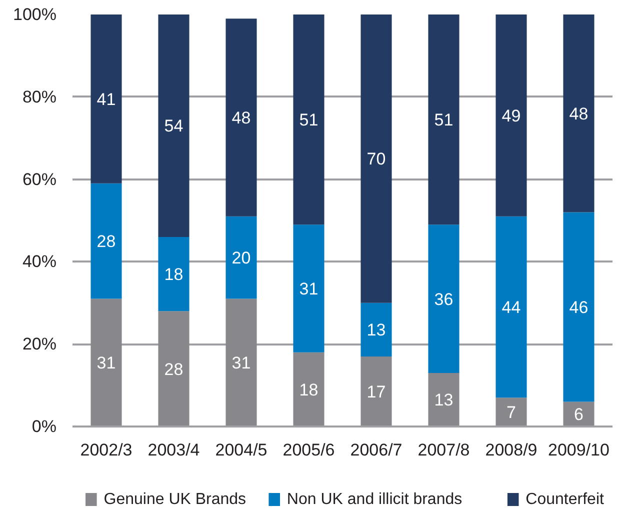 Image resolution: width=625 pixels, height=515 pixels. I want to click on y-tick-label: 60%, so click(39, 179).